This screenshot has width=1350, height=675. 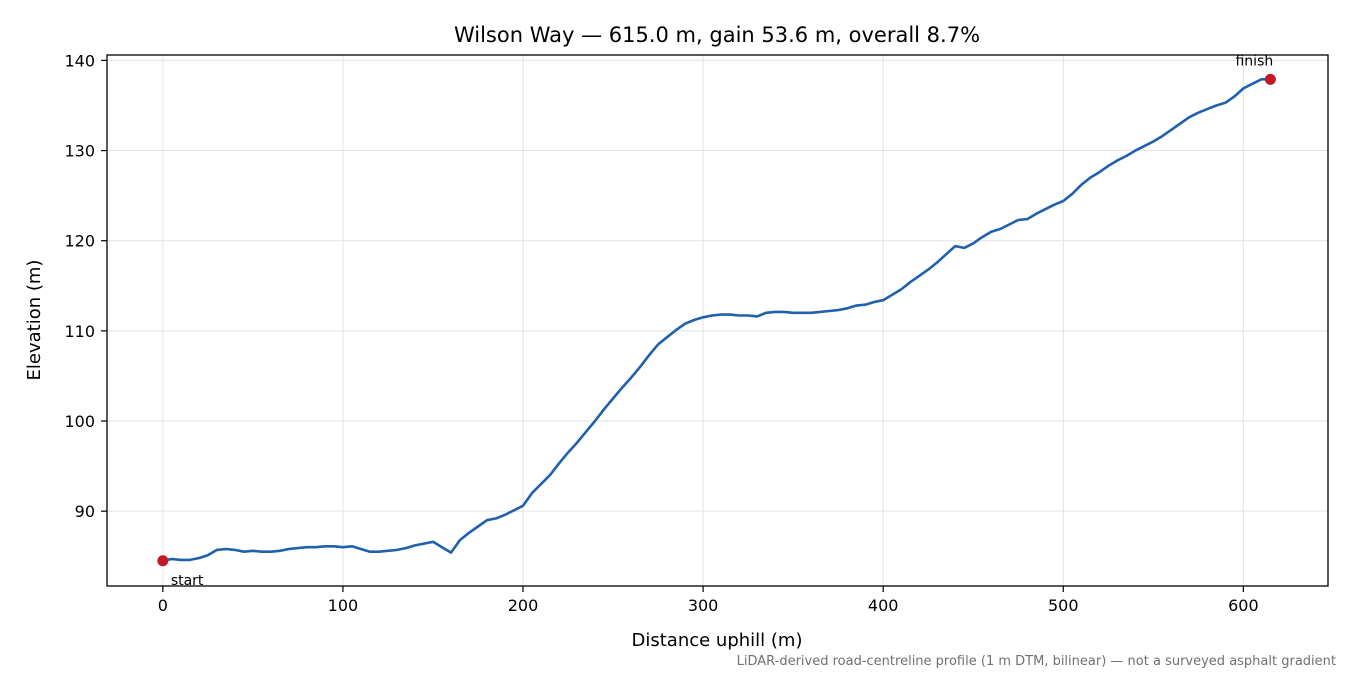 What do you see at coordinates (1254, 61) in the screenshot?
I see `finish-label: finish` at bounding box center [1254, 61].